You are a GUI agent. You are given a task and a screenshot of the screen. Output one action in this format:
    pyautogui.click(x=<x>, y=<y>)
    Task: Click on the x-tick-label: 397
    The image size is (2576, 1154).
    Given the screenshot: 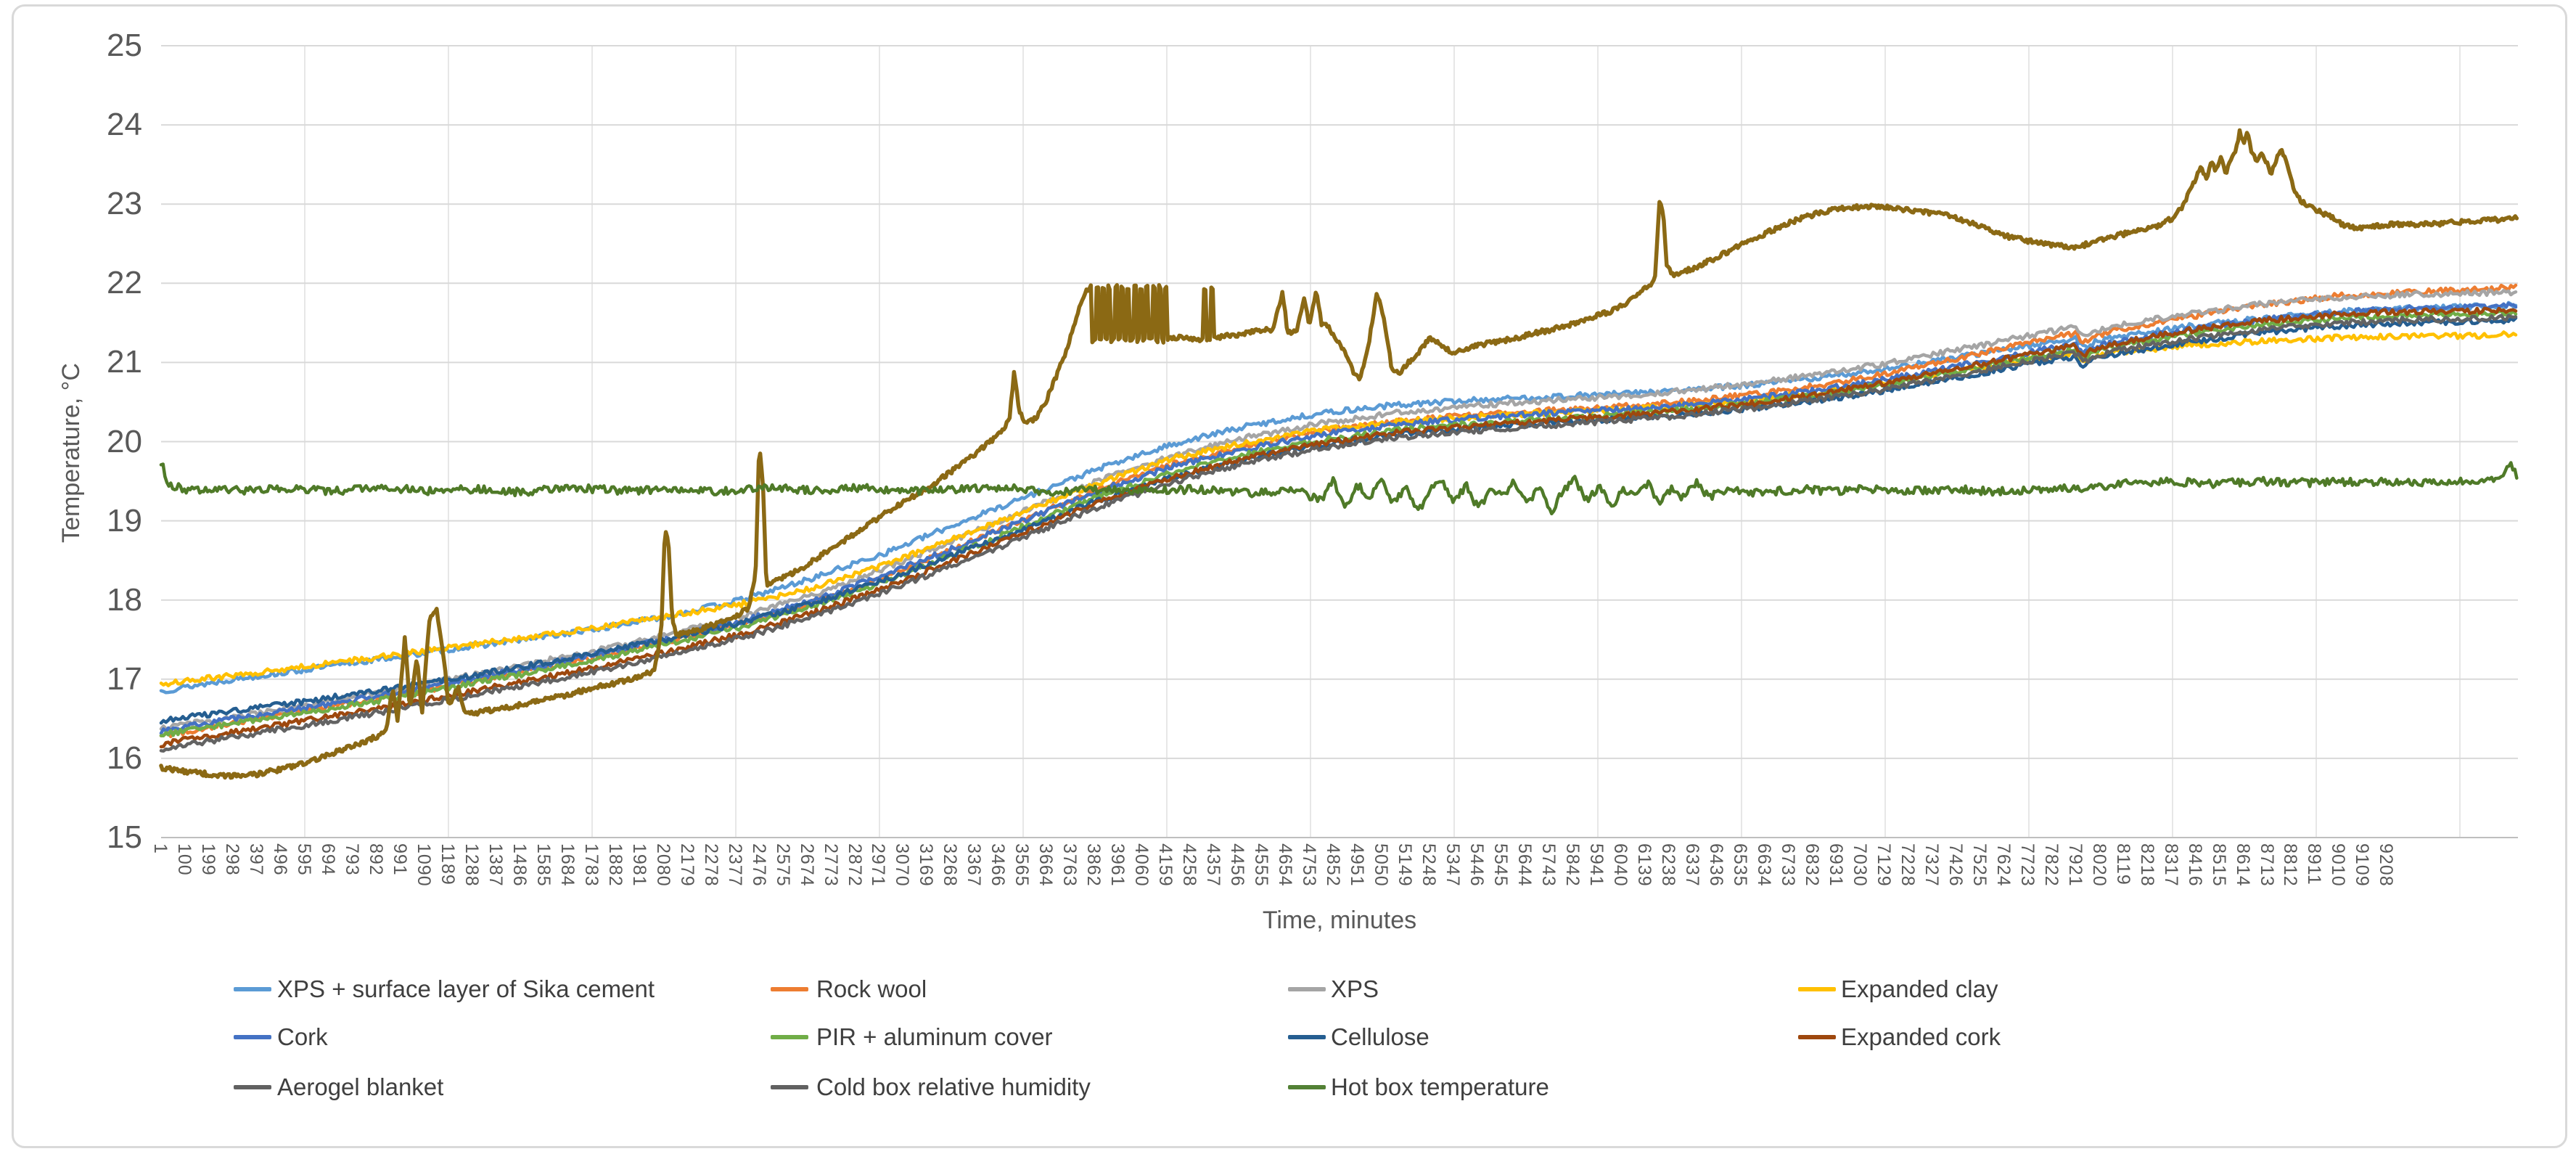 What is the action you would take?
    pyautogui.click(x=255, y=859)
    